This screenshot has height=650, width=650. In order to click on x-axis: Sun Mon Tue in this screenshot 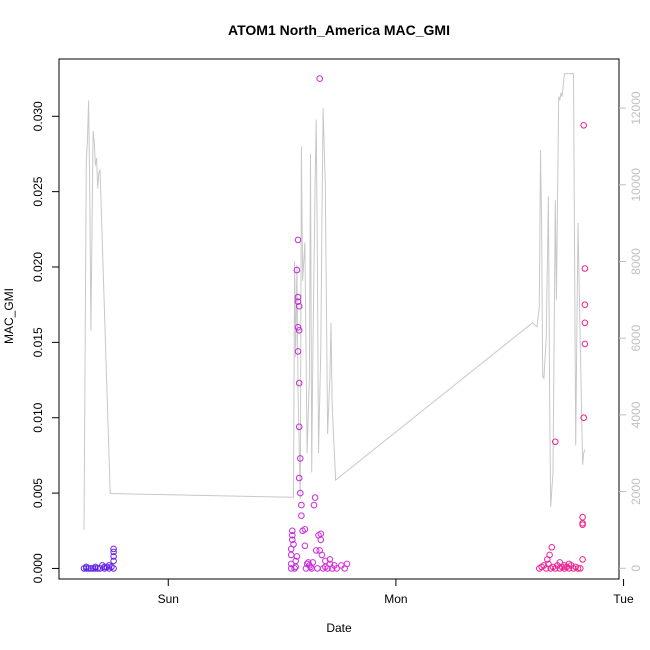, I will do `click(396, 592)`.